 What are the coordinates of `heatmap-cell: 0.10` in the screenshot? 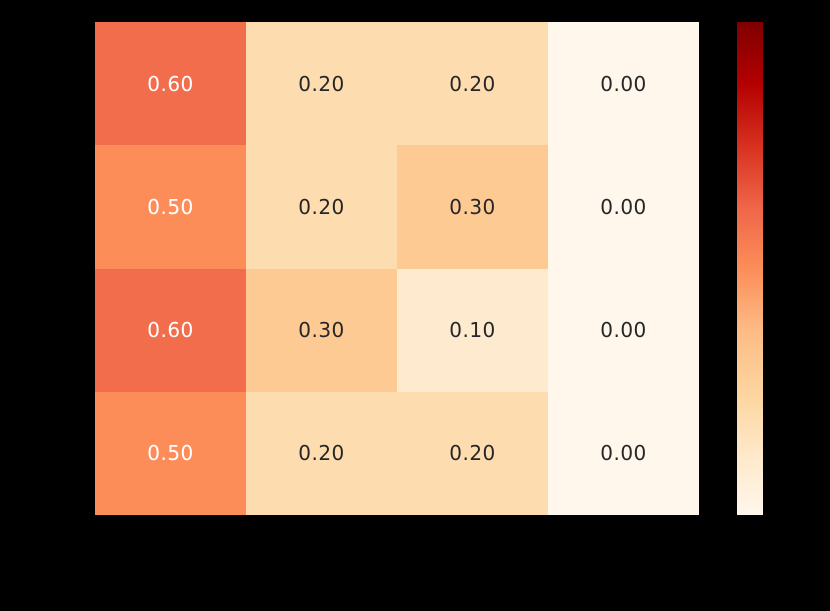 It's located at (472, 330).